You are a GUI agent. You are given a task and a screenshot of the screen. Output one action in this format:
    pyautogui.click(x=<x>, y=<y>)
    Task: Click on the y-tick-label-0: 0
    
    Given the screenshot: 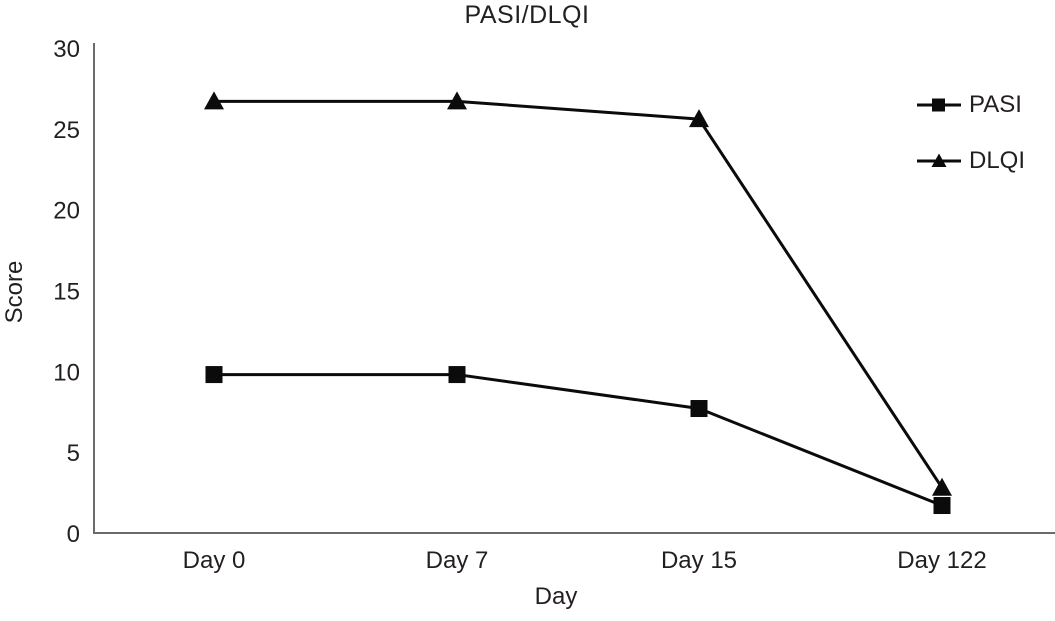 What is the action you would take?
    pyautogui.click(x=73, y=534)
    